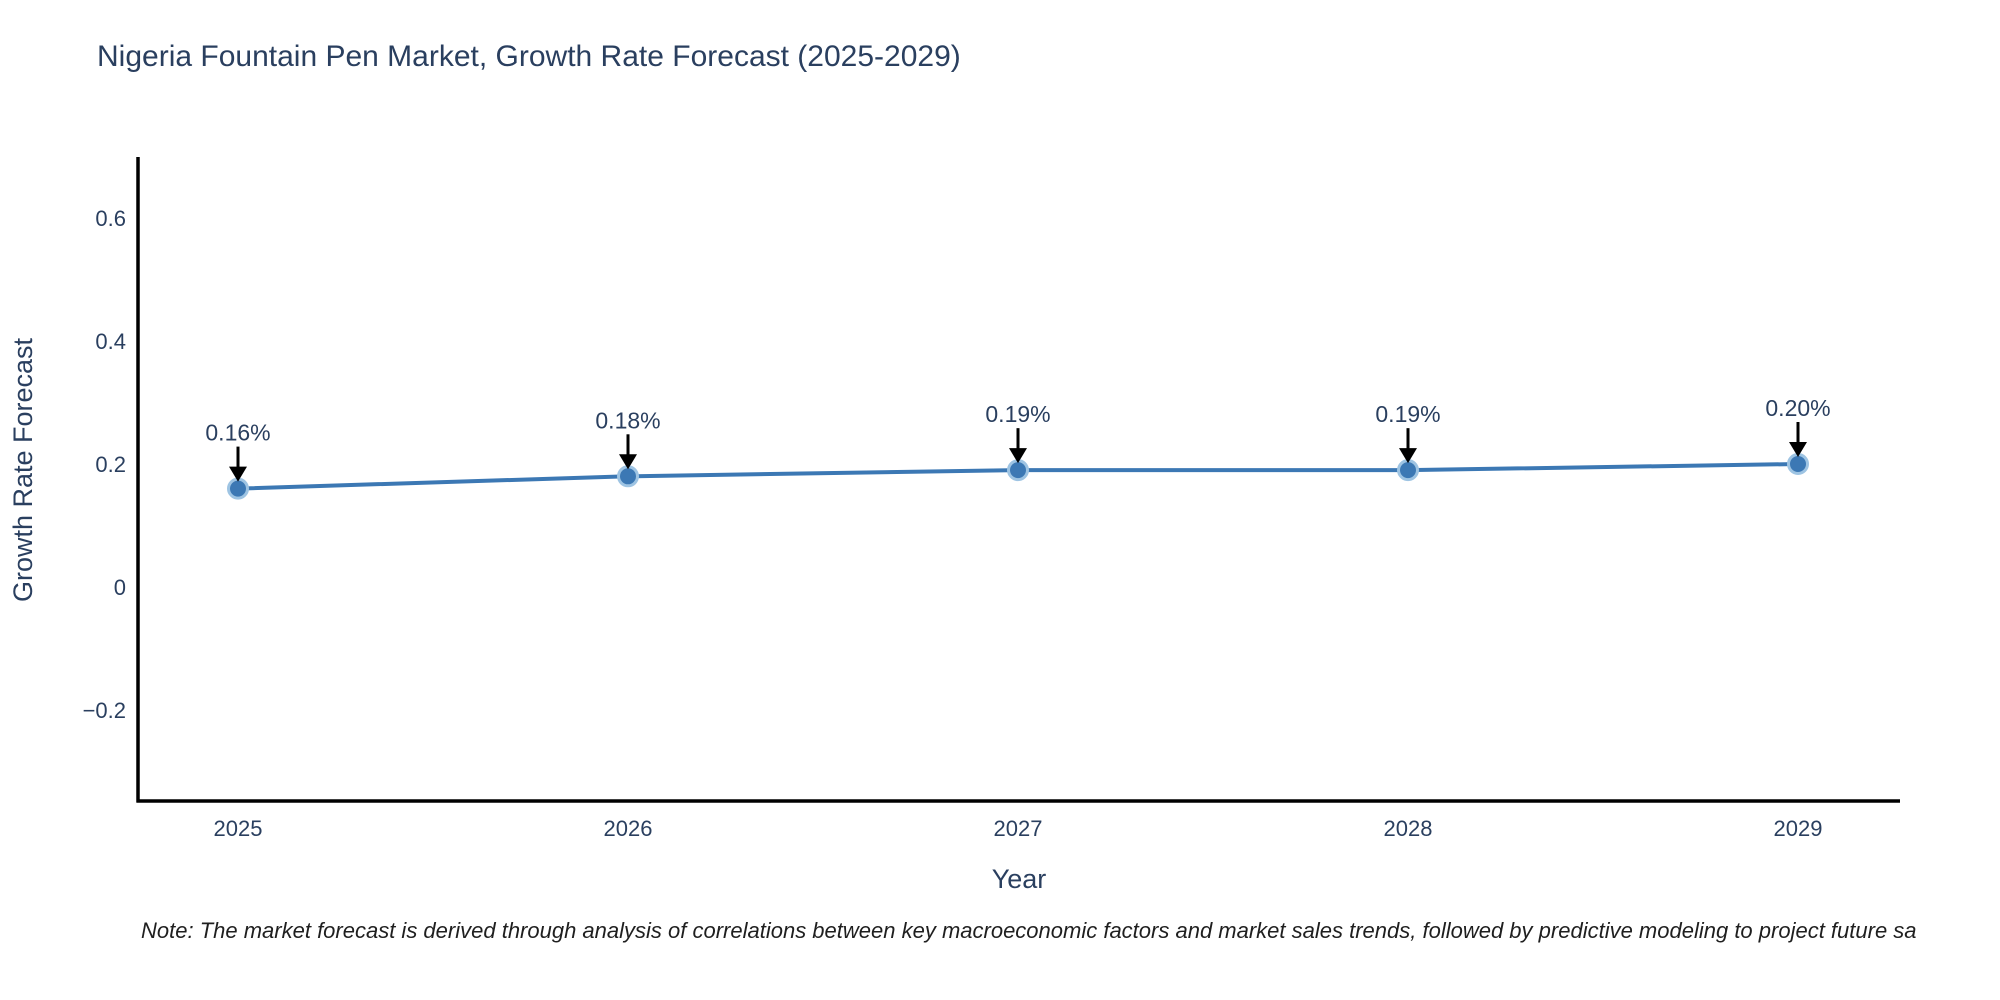  I want to click on y-tick-label: 0, so click(120, 587).